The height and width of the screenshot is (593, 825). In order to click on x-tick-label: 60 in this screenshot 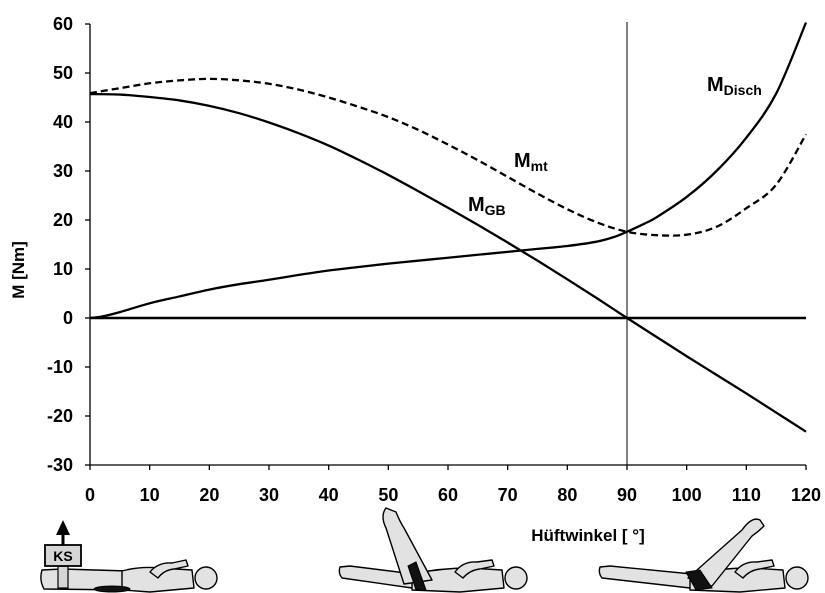, I will do `click(448, 495)`.